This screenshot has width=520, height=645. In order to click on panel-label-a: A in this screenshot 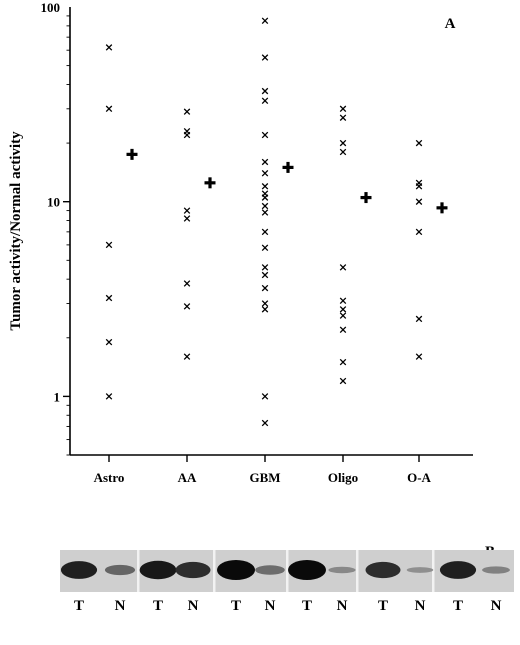, I will do `click(450, 24)`.